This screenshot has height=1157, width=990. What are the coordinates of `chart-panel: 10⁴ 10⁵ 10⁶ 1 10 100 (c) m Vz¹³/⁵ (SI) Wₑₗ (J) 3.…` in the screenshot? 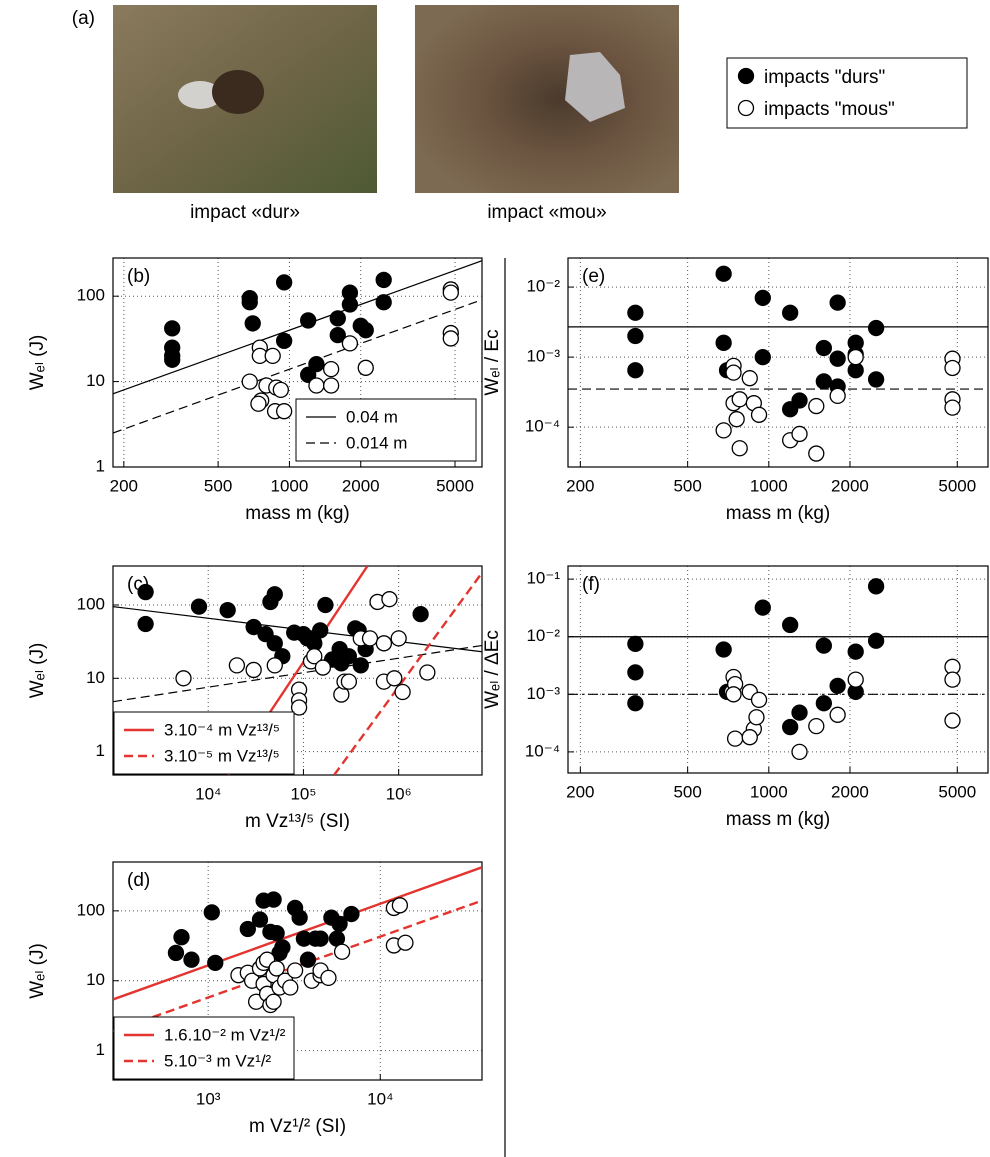 It's located at (255, 698).